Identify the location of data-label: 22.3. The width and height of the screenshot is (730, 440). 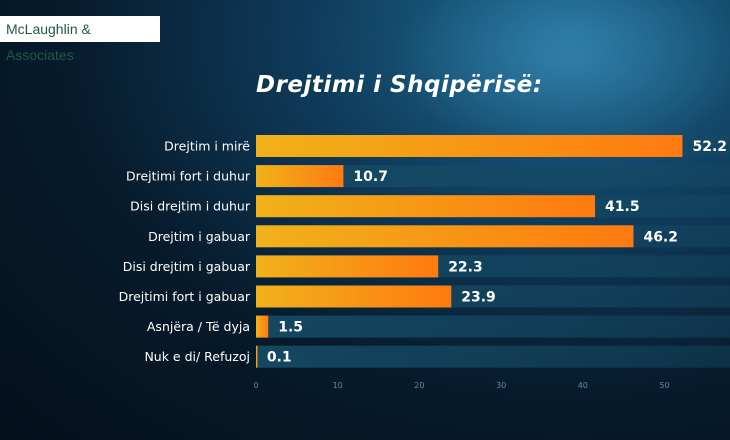
(465, 267).